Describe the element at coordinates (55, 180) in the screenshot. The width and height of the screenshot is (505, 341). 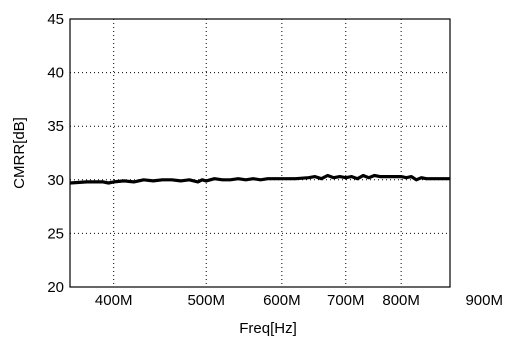
I see `y-tick-label: 30` at that location.